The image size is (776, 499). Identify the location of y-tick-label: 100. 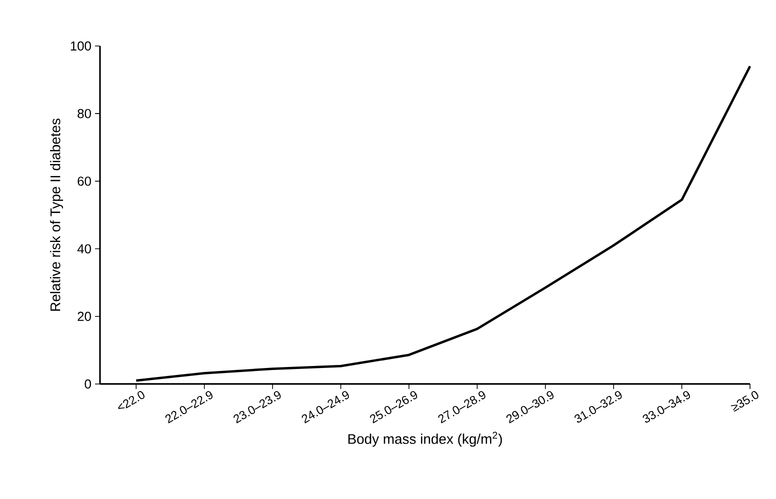
(80, 46).